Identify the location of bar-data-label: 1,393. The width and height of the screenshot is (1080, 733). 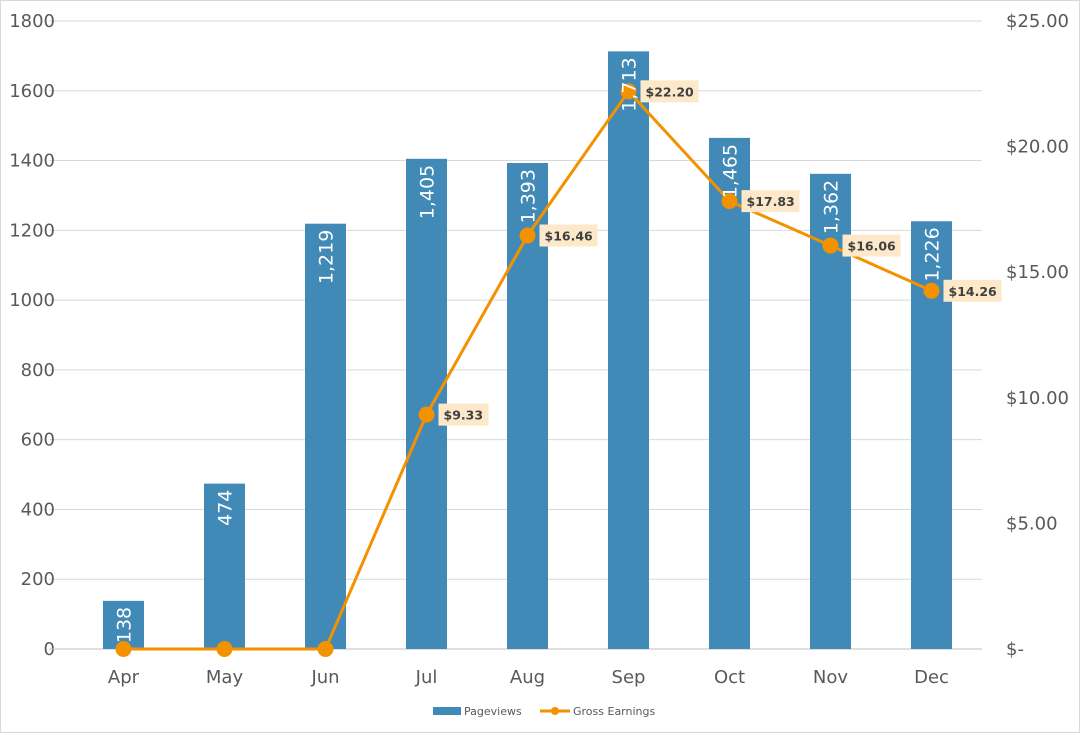
(529, 196).